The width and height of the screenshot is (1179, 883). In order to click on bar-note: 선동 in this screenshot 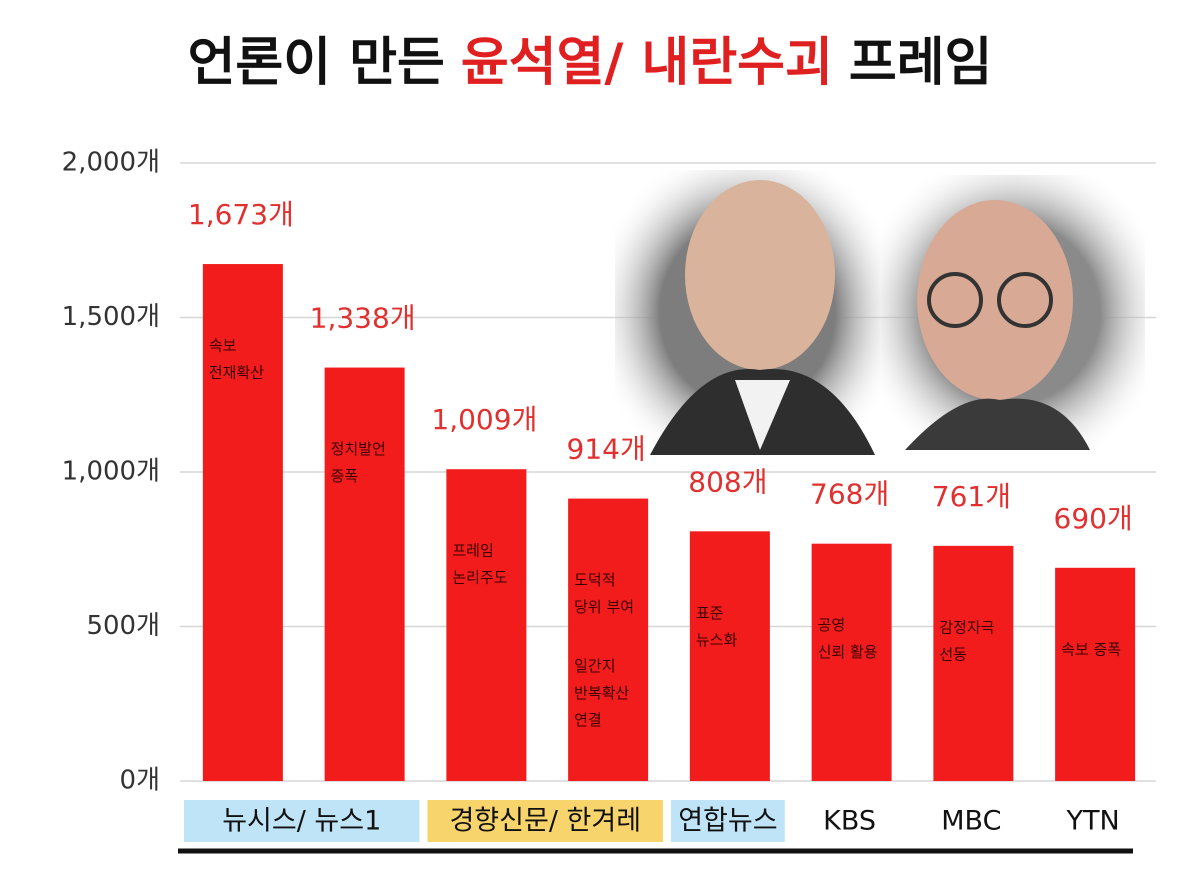, I will do `click(953, 654)`.